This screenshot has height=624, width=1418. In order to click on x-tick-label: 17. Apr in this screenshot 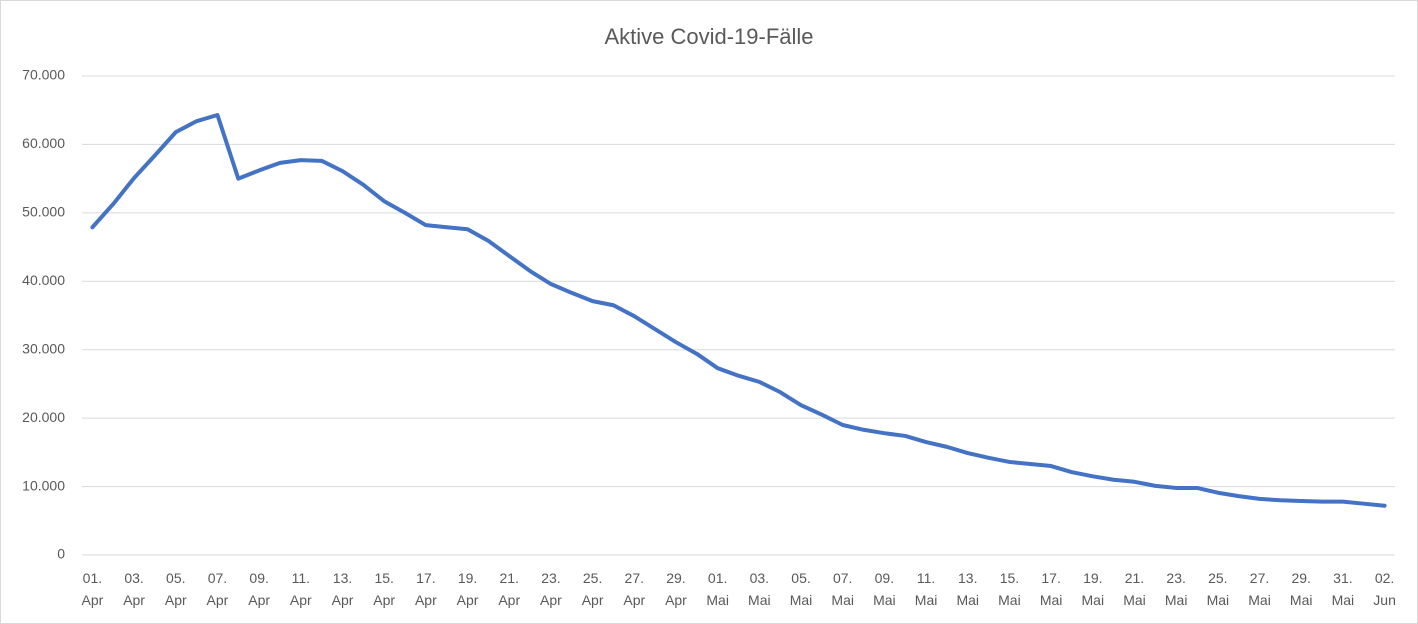, I will do `click(425, 589)`.